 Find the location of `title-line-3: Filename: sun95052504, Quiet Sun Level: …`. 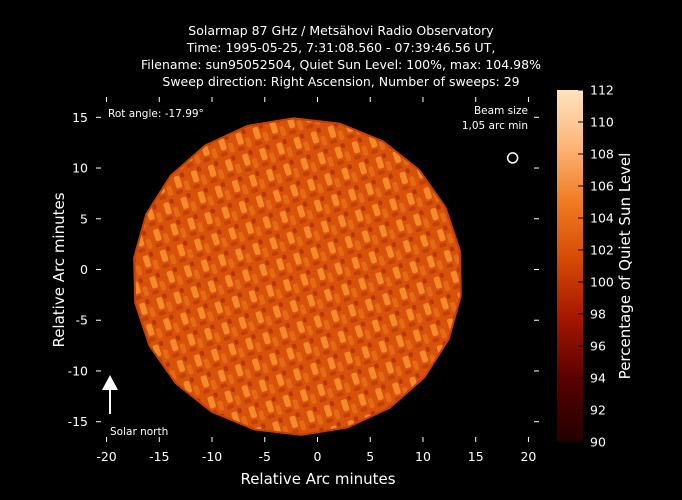

title-line-3: Filename: sun95052504, Quiet Sun Level: … is located at coordinates (341, 64).